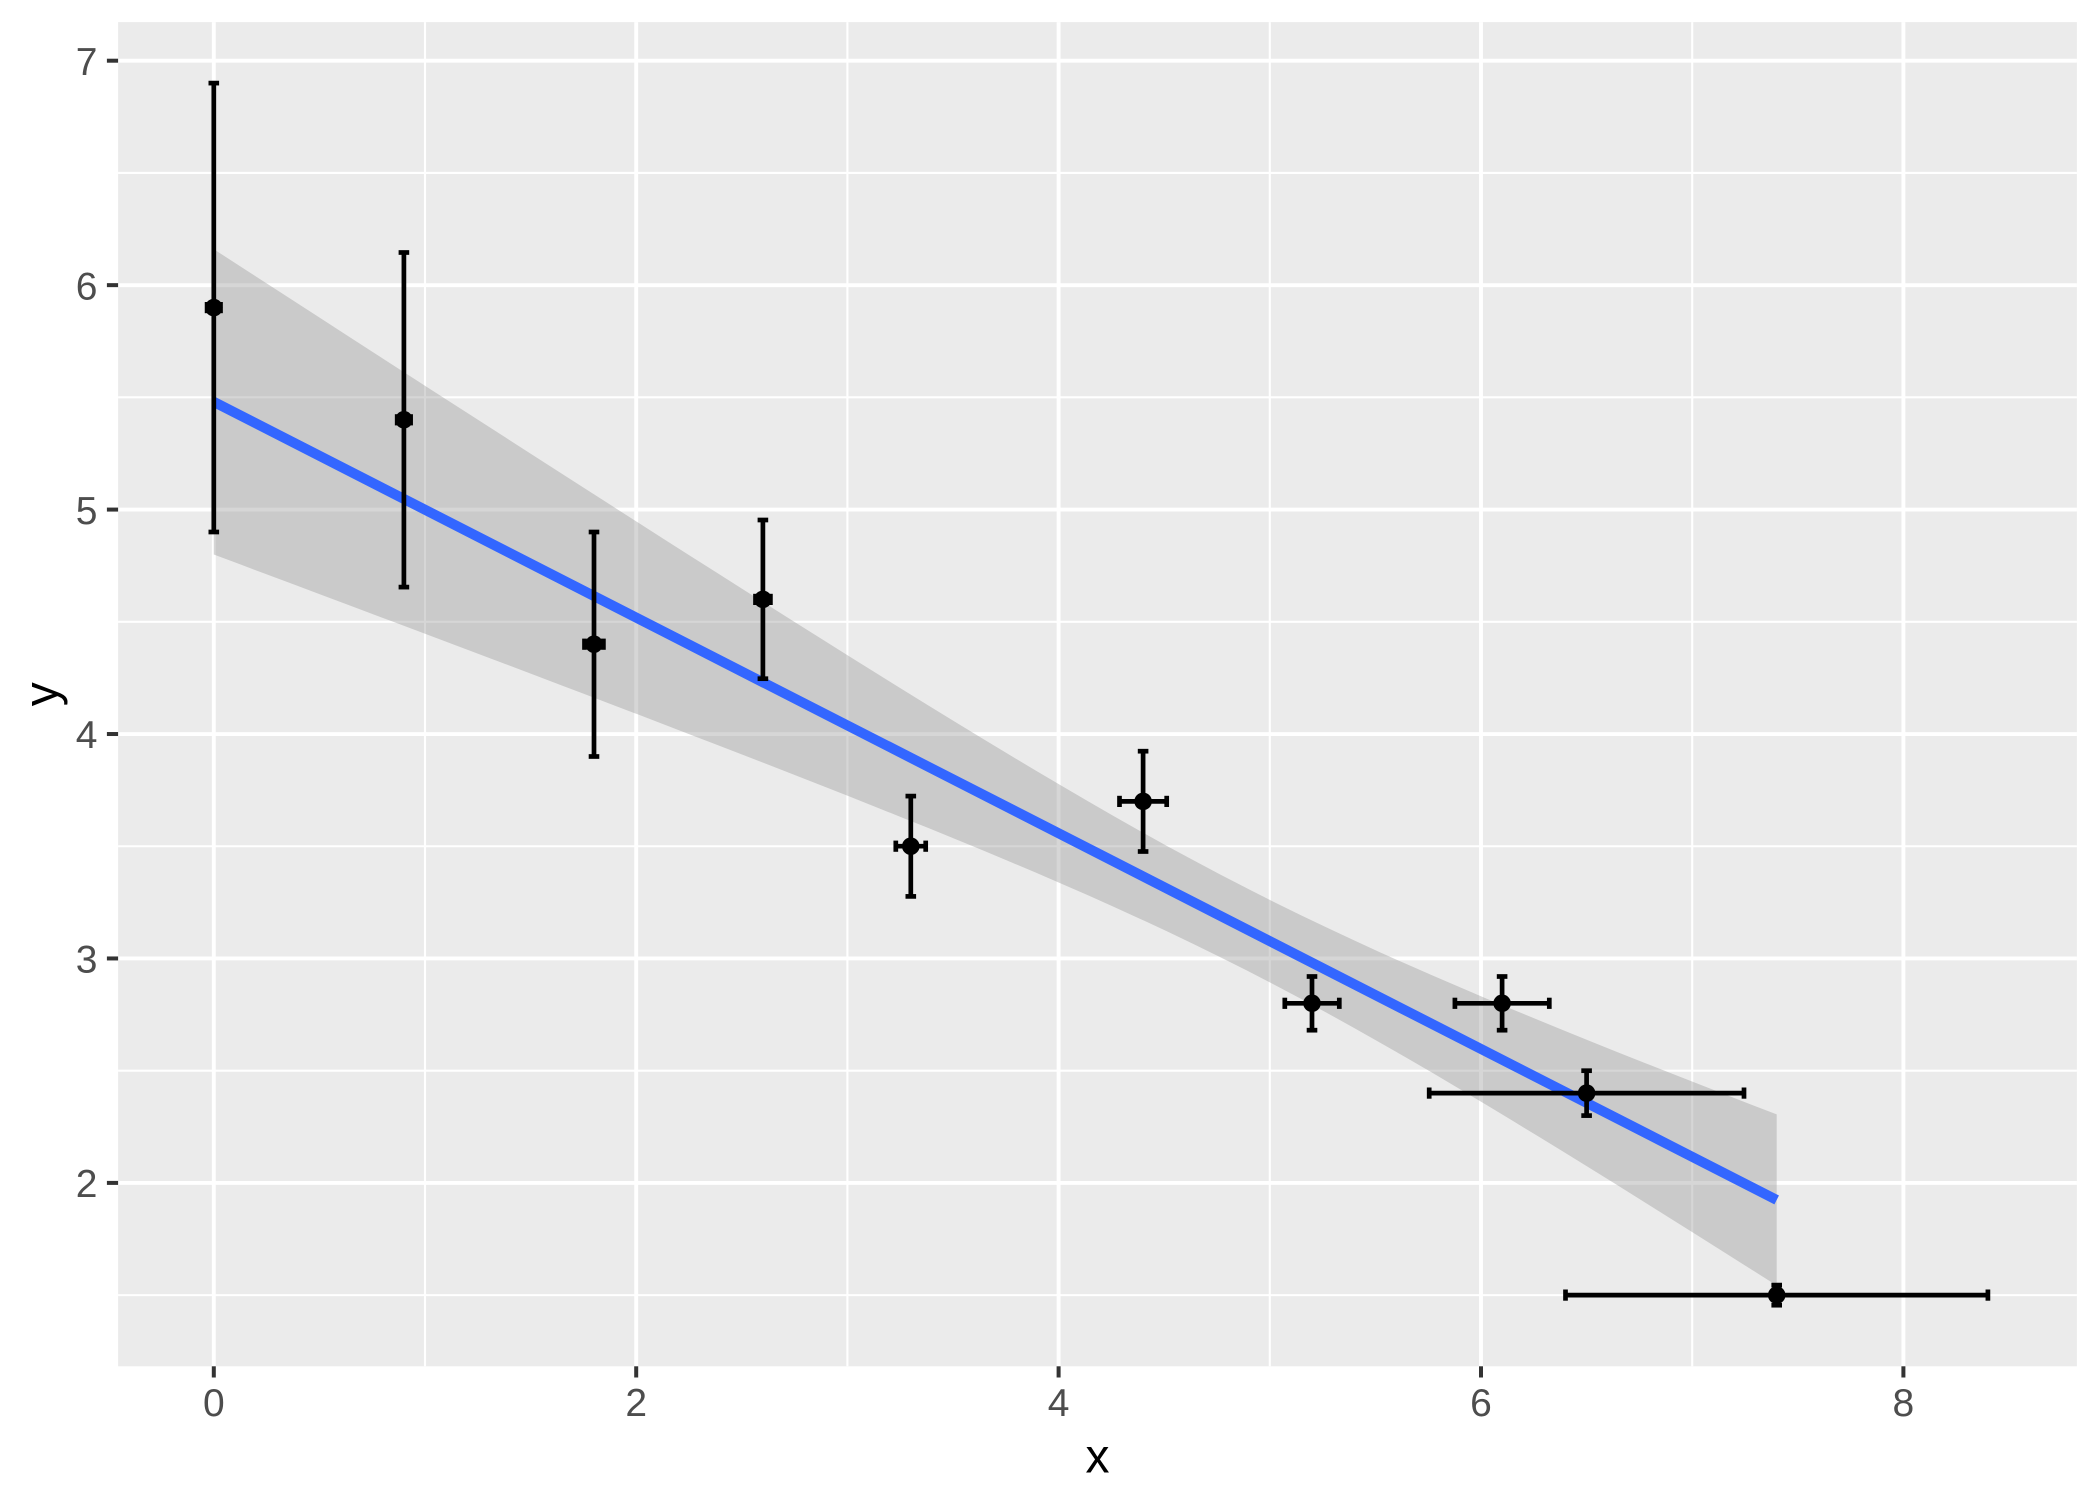 The height and width of the screenshot is (1500, 2100). I want to click on svg-text: x, so click(1098, 1456).